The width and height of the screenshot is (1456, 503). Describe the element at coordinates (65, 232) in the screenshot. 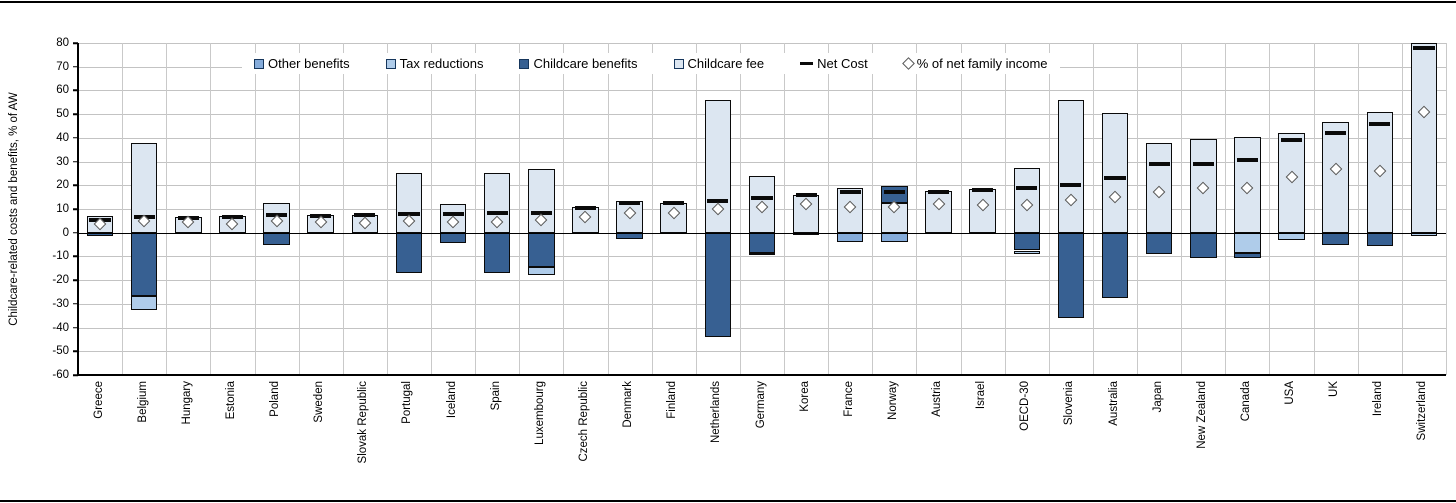

I see `y-tick-label: 0` at that location.